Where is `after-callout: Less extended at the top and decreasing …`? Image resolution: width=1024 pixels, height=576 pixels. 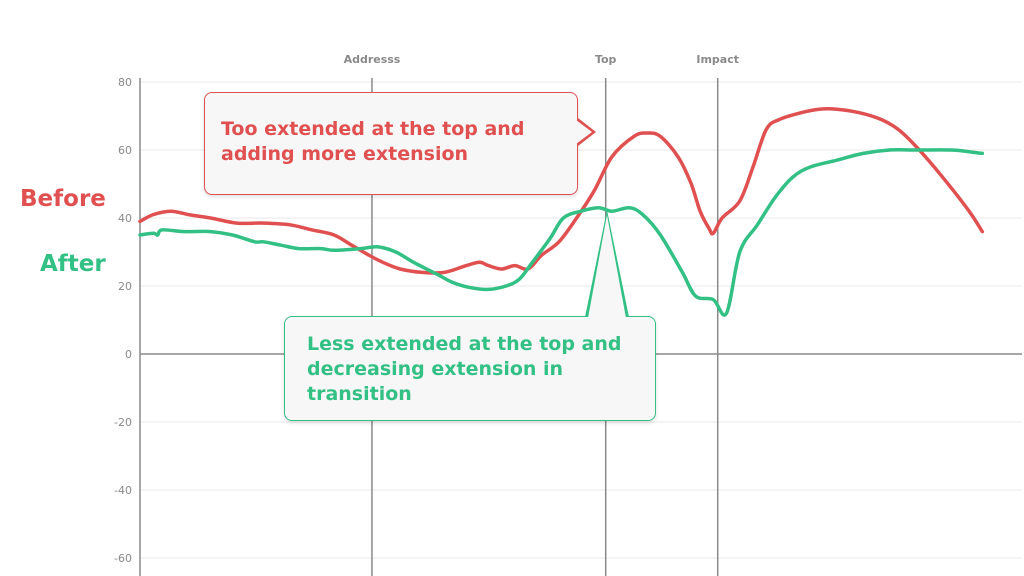 after-callout: Less extended at the top and decreasing … is located at coordinates (470, 368).